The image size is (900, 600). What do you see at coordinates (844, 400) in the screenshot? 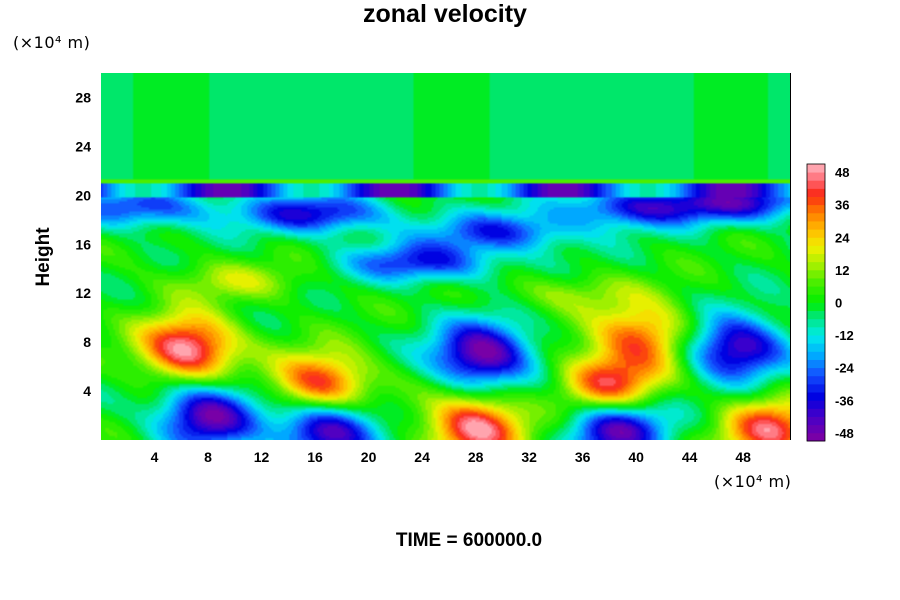
I see `colorbar-tick-label: -36` at bounding box center [844, 400].